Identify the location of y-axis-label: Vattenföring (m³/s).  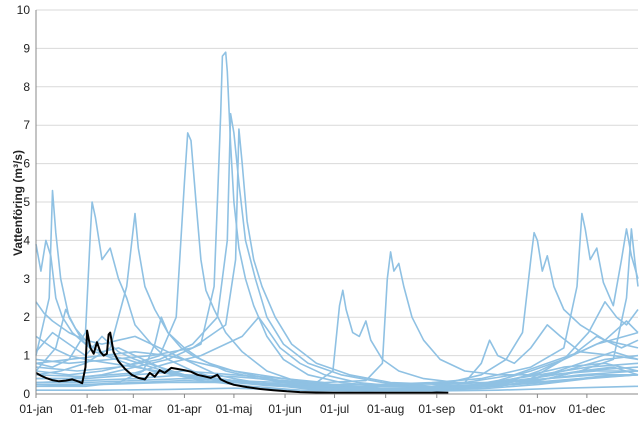
(18, 203).